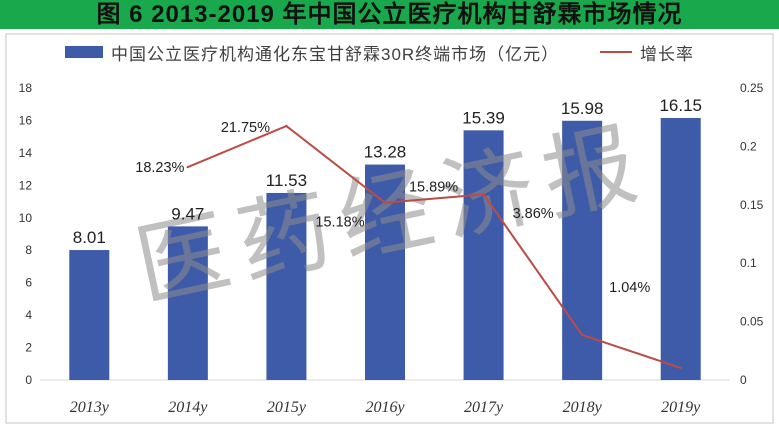  Describe the element at coordinates (680, 368) in the screenshot. I see `growth-point-2019y` at that location.